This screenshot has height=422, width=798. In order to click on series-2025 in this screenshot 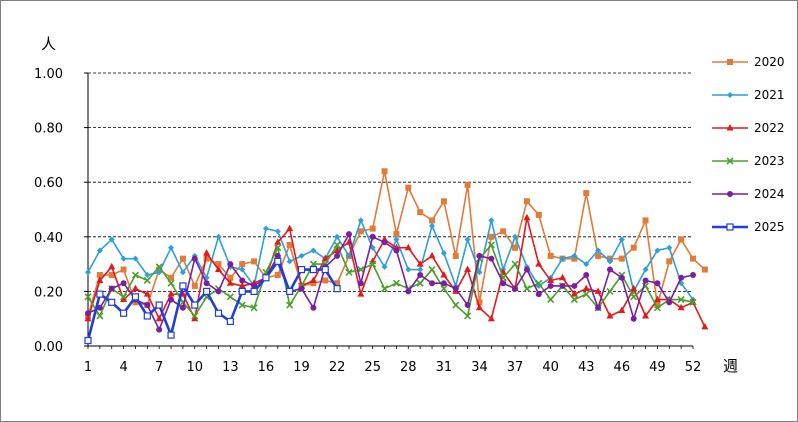, I will do `click(212, 301)`.